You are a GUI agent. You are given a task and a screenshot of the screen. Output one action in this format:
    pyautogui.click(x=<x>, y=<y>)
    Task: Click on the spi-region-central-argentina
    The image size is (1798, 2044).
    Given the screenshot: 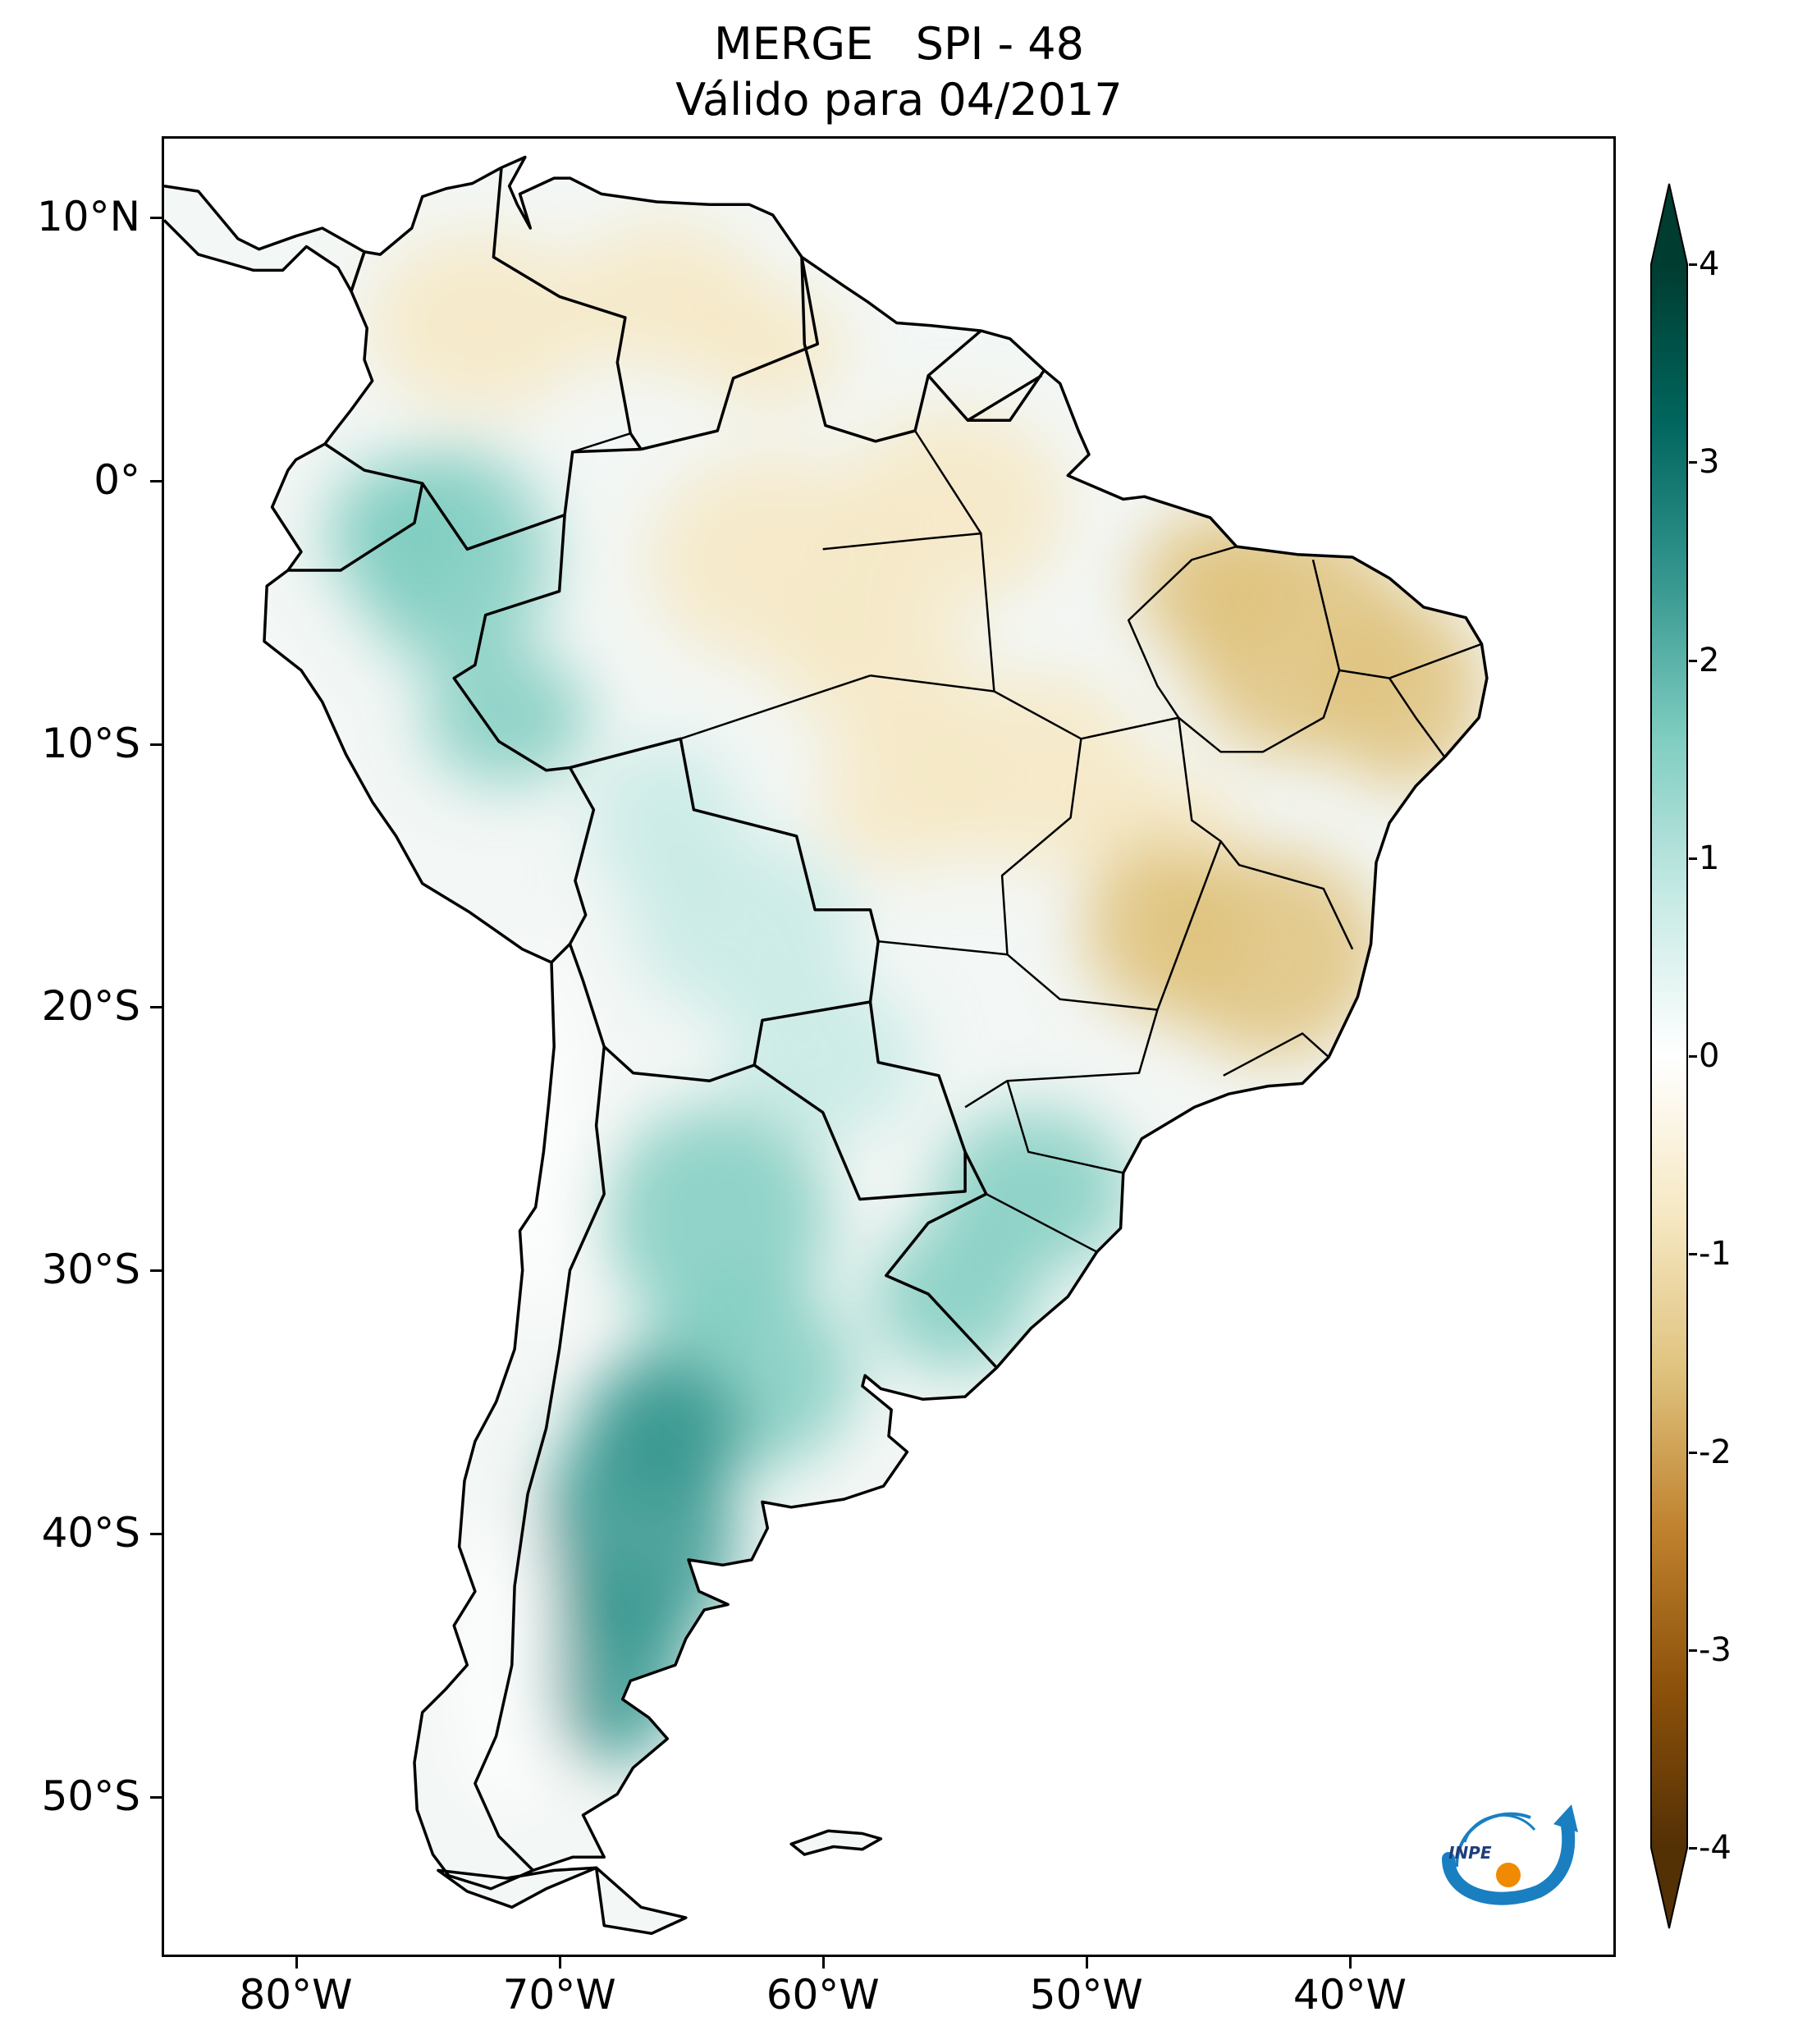 What is the action you would take?
    pyautogui.click(x=717, y=1217)
    